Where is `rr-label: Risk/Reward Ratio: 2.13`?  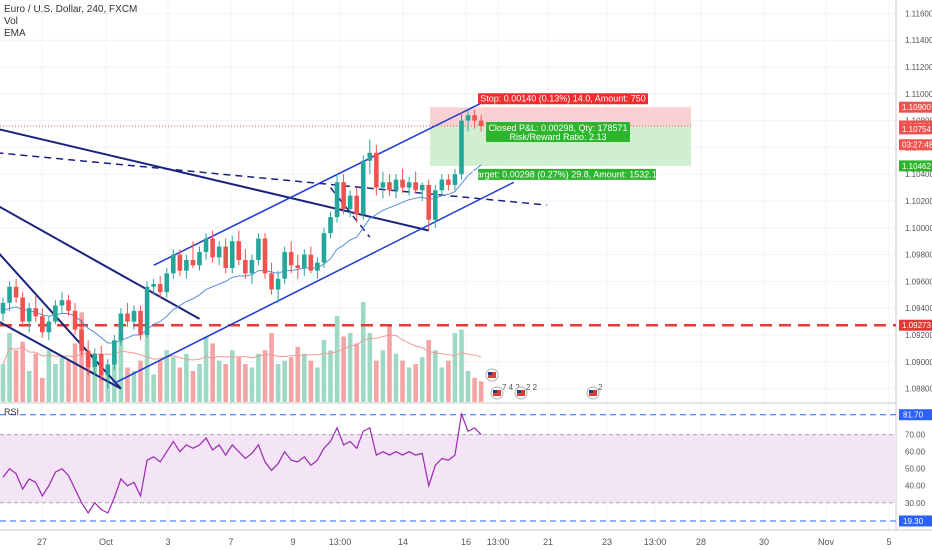 rr-label: Risk/Reward Ratio: 2.13 is located at coordinates (557, 137).